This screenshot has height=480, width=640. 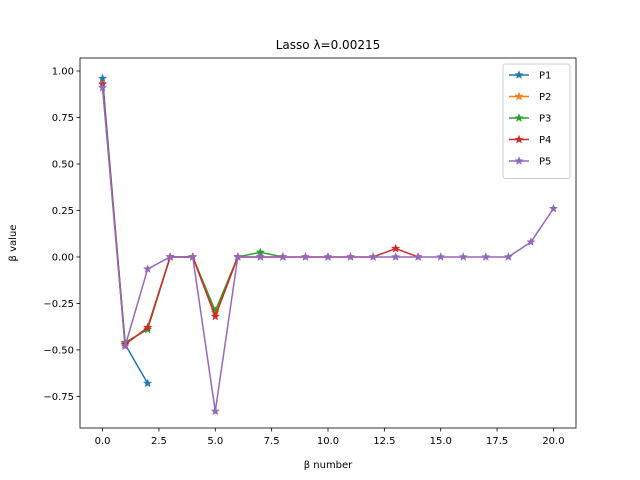 What do you see at coordinates (103, 441) in the screenshot?
I see `x-tick-label: 0.0` at bounding box center [103, 441].